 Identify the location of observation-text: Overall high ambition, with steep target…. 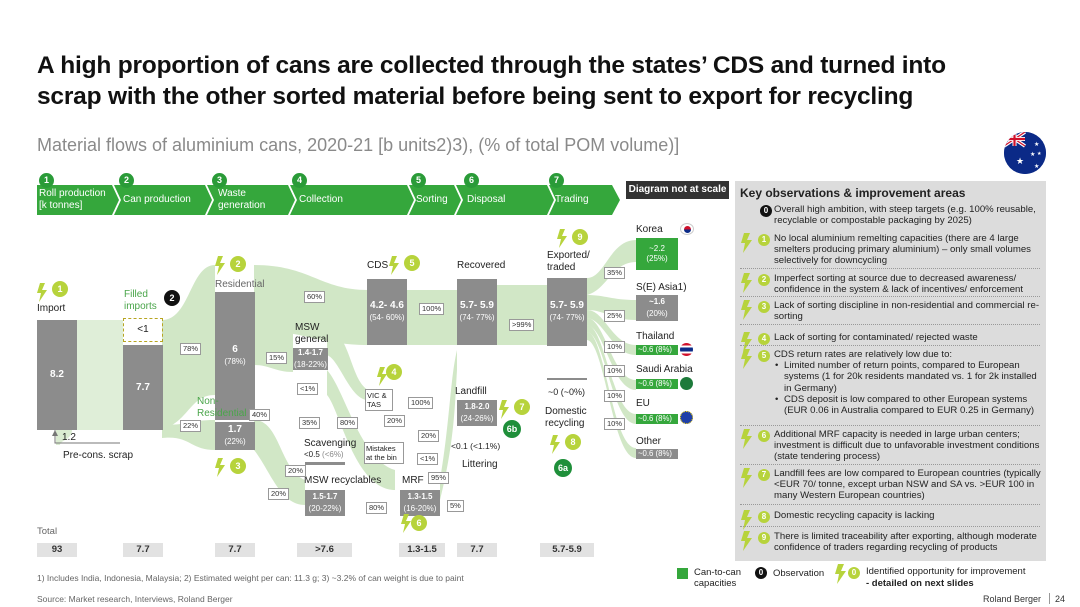
(905, 215).